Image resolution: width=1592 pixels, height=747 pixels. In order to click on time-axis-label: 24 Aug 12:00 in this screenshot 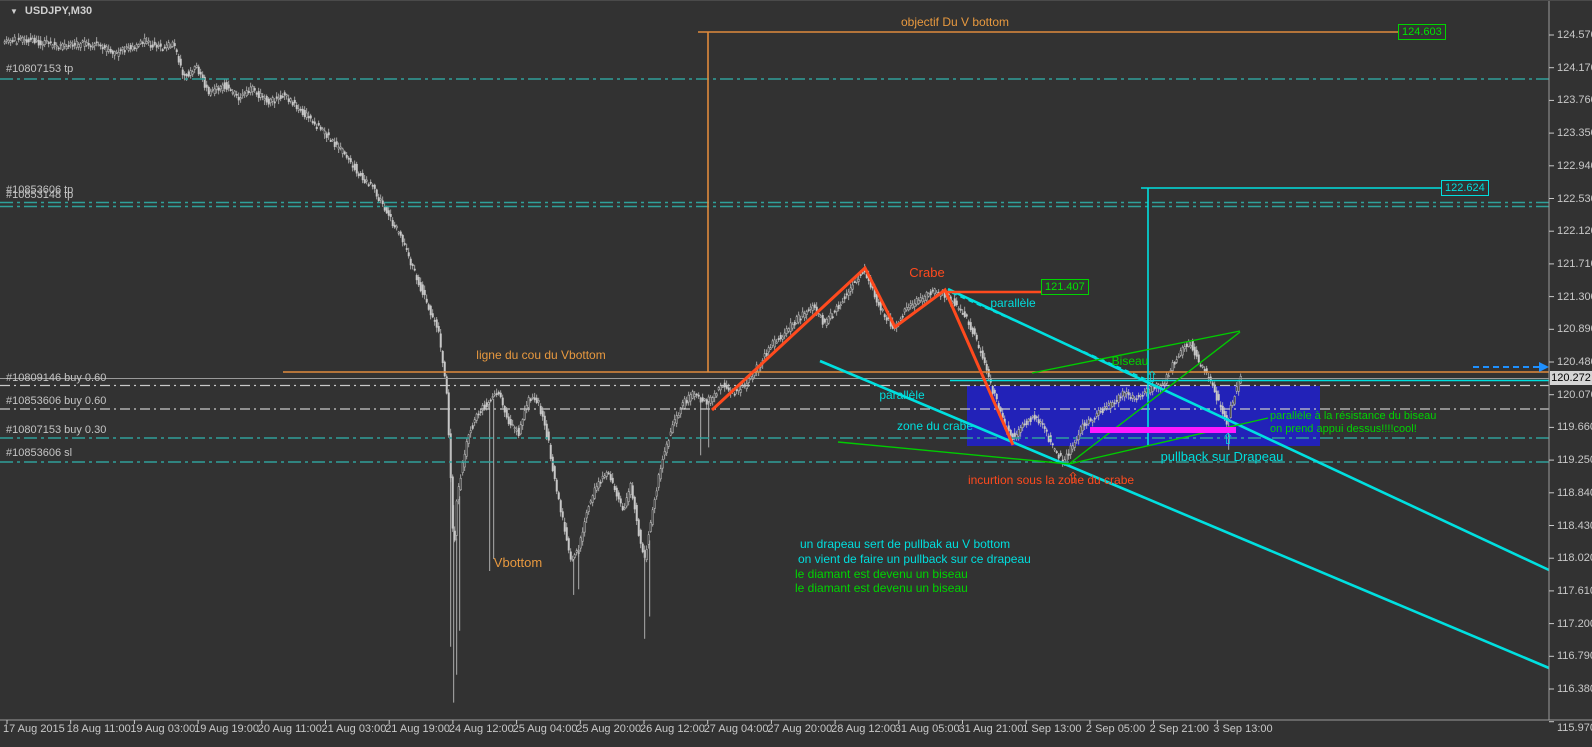, I will do `click(481, 729)`.